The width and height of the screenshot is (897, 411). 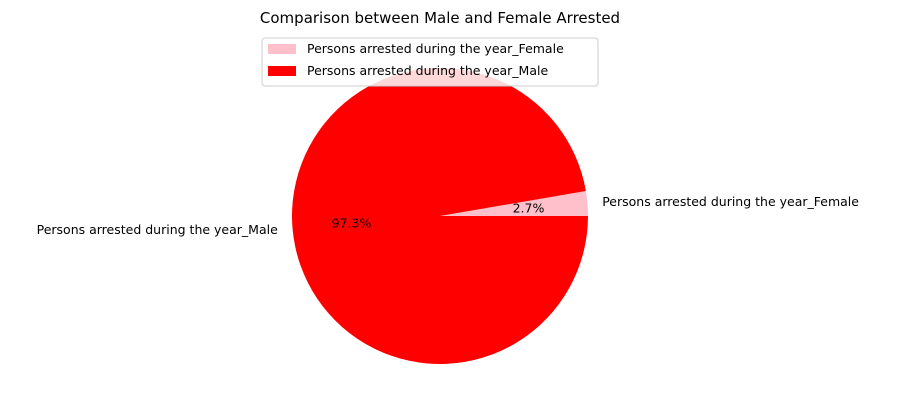 I want to click on slice-label-0: Persons arrested during the year_Female, so click(x=730, y=201).